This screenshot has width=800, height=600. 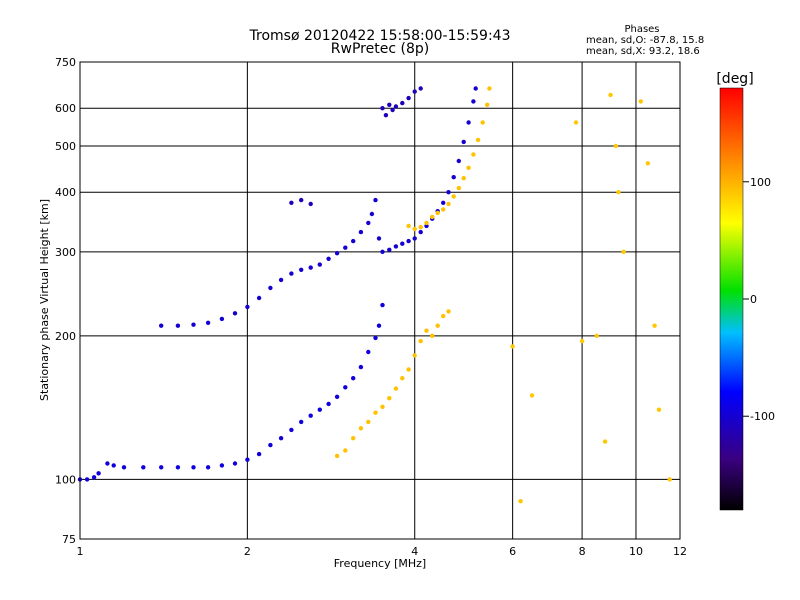 I want to click on y-tick-label: 100, so click(x=65, y=479).